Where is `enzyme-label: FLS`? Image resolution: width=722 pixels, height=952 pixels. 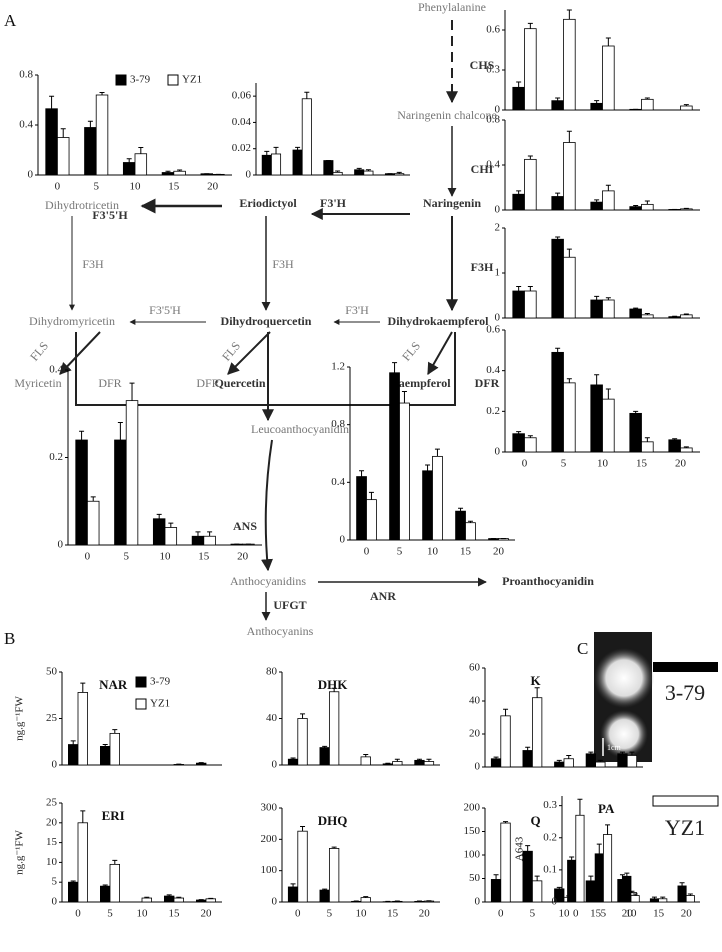
enzyme-label: FLS is located at coordinates (411, 351).